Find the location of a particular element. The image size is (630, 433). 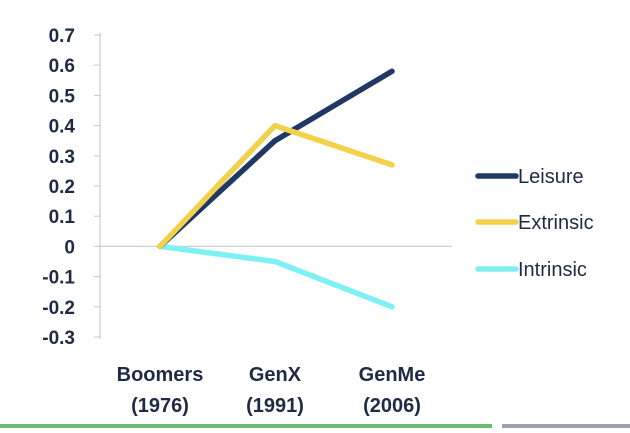

series-line-extrinsic is located at coordinates (276, 186).